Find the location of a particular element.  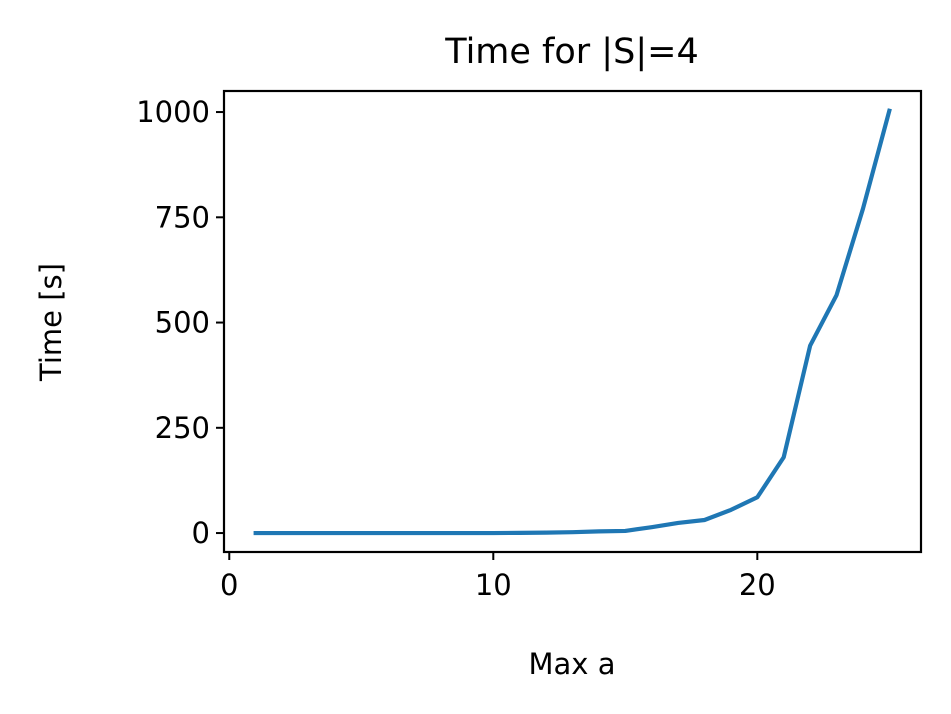

x-tick-label: 20 is located at coordinates (757, 585).